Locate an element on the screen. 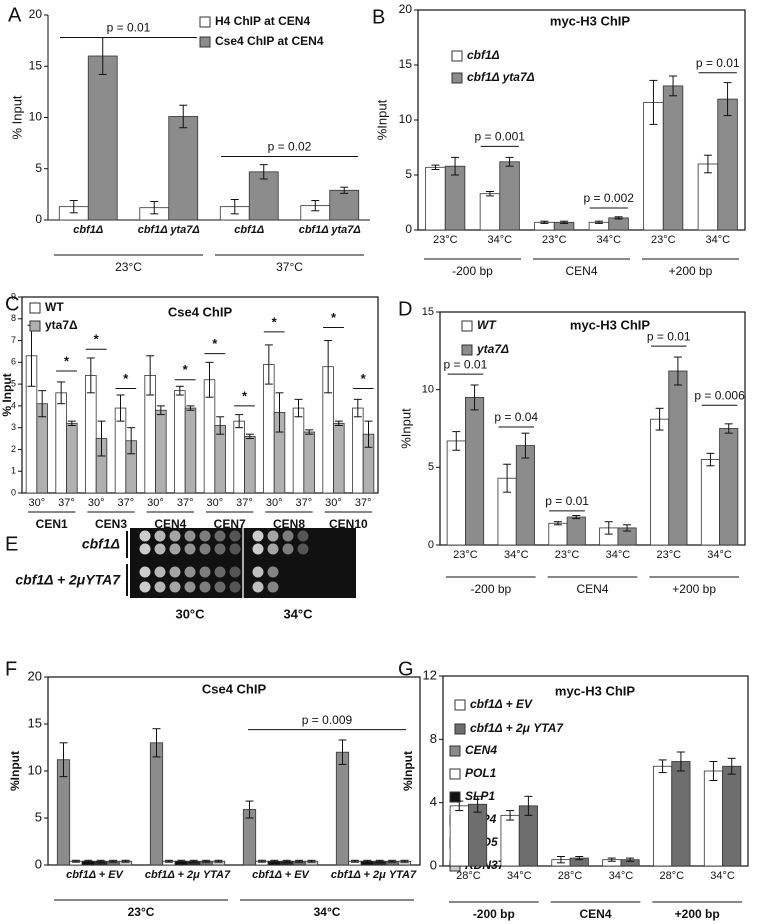  y-axis-label: %Input is located at coordinates (405, 428).